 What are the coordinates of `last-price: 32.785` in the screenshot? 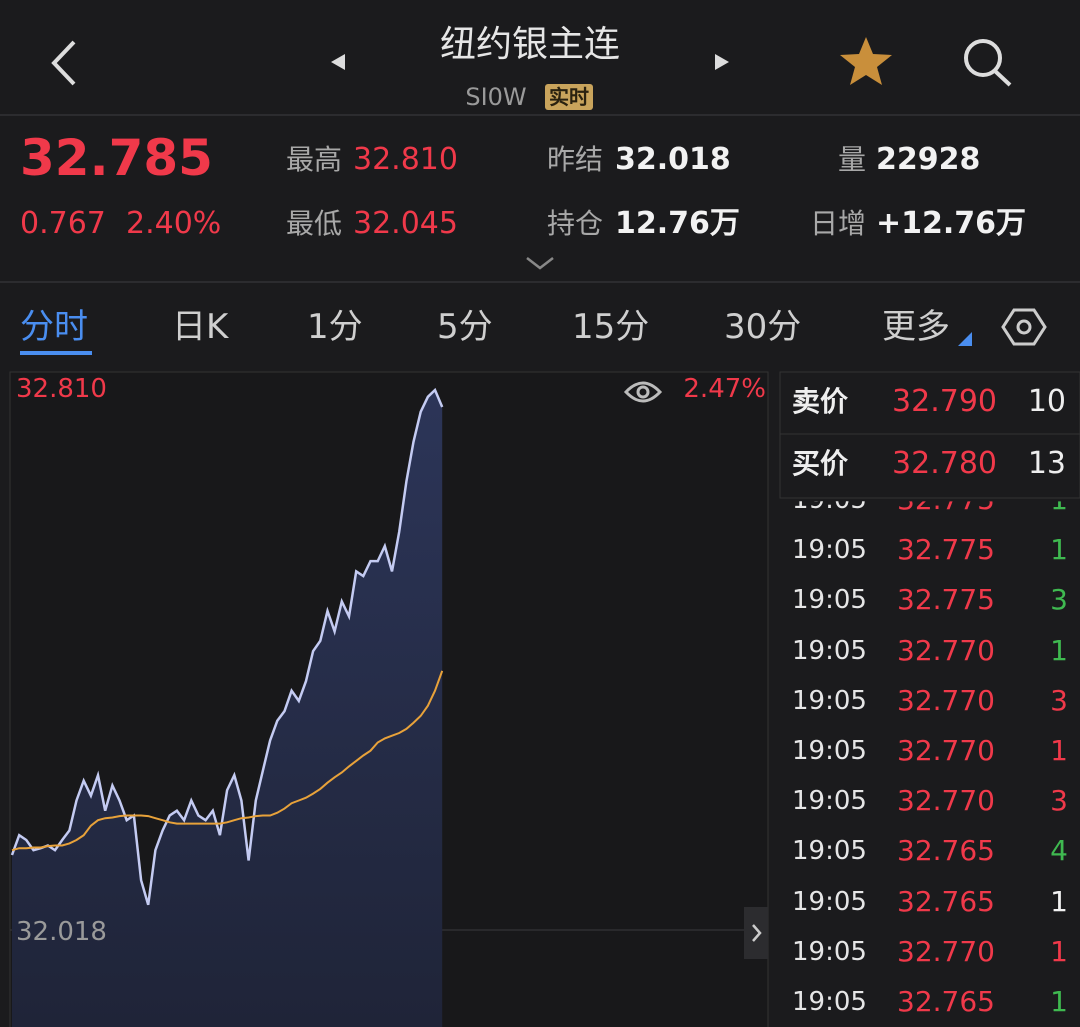 It's located at (116, 158).